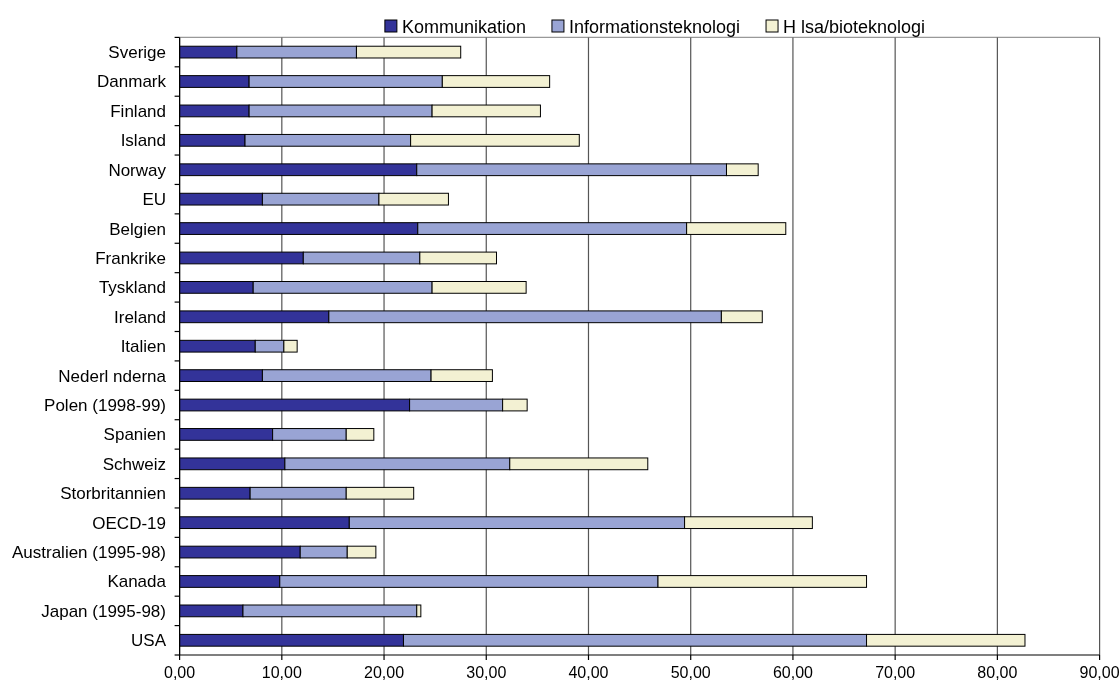  What do you see at coordinates (137, 582) in the screenshot?
I see `y-tick-label: Kanada` at bounding box center [137, 582].